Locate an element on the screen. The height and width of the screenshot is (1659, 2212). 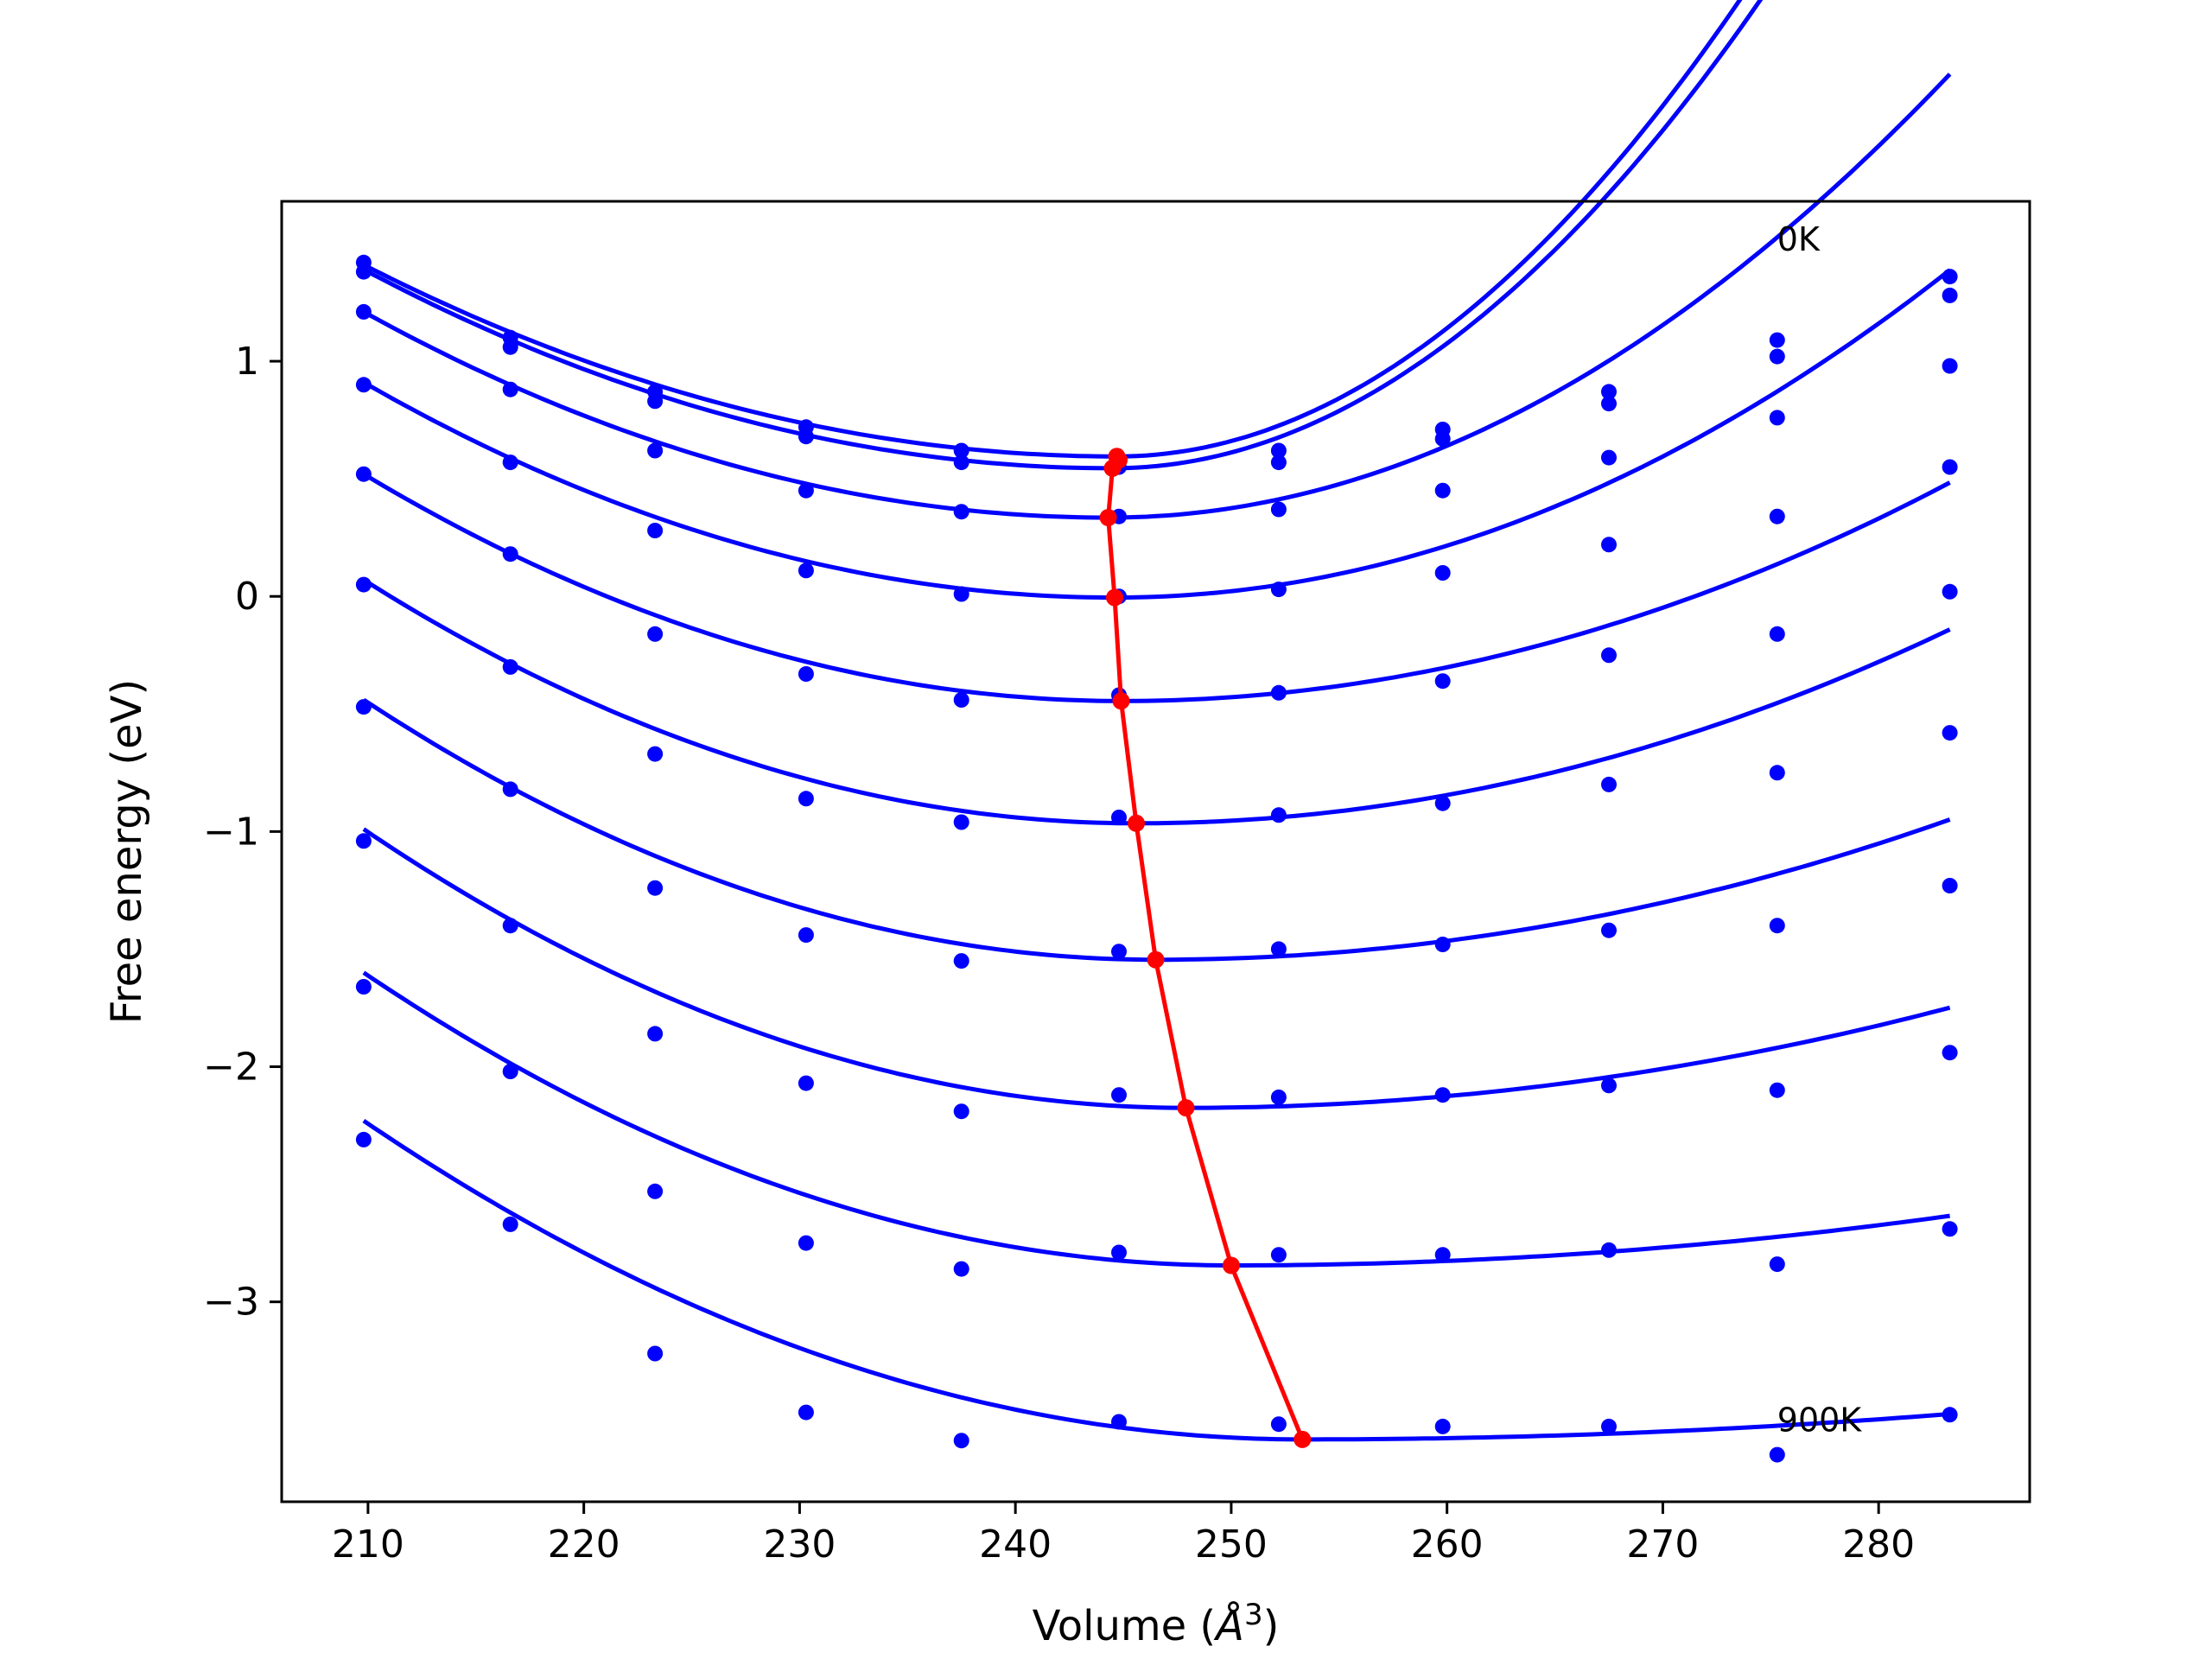
x-tick-label-250: 250 is located at coordinates (1231, 1544).